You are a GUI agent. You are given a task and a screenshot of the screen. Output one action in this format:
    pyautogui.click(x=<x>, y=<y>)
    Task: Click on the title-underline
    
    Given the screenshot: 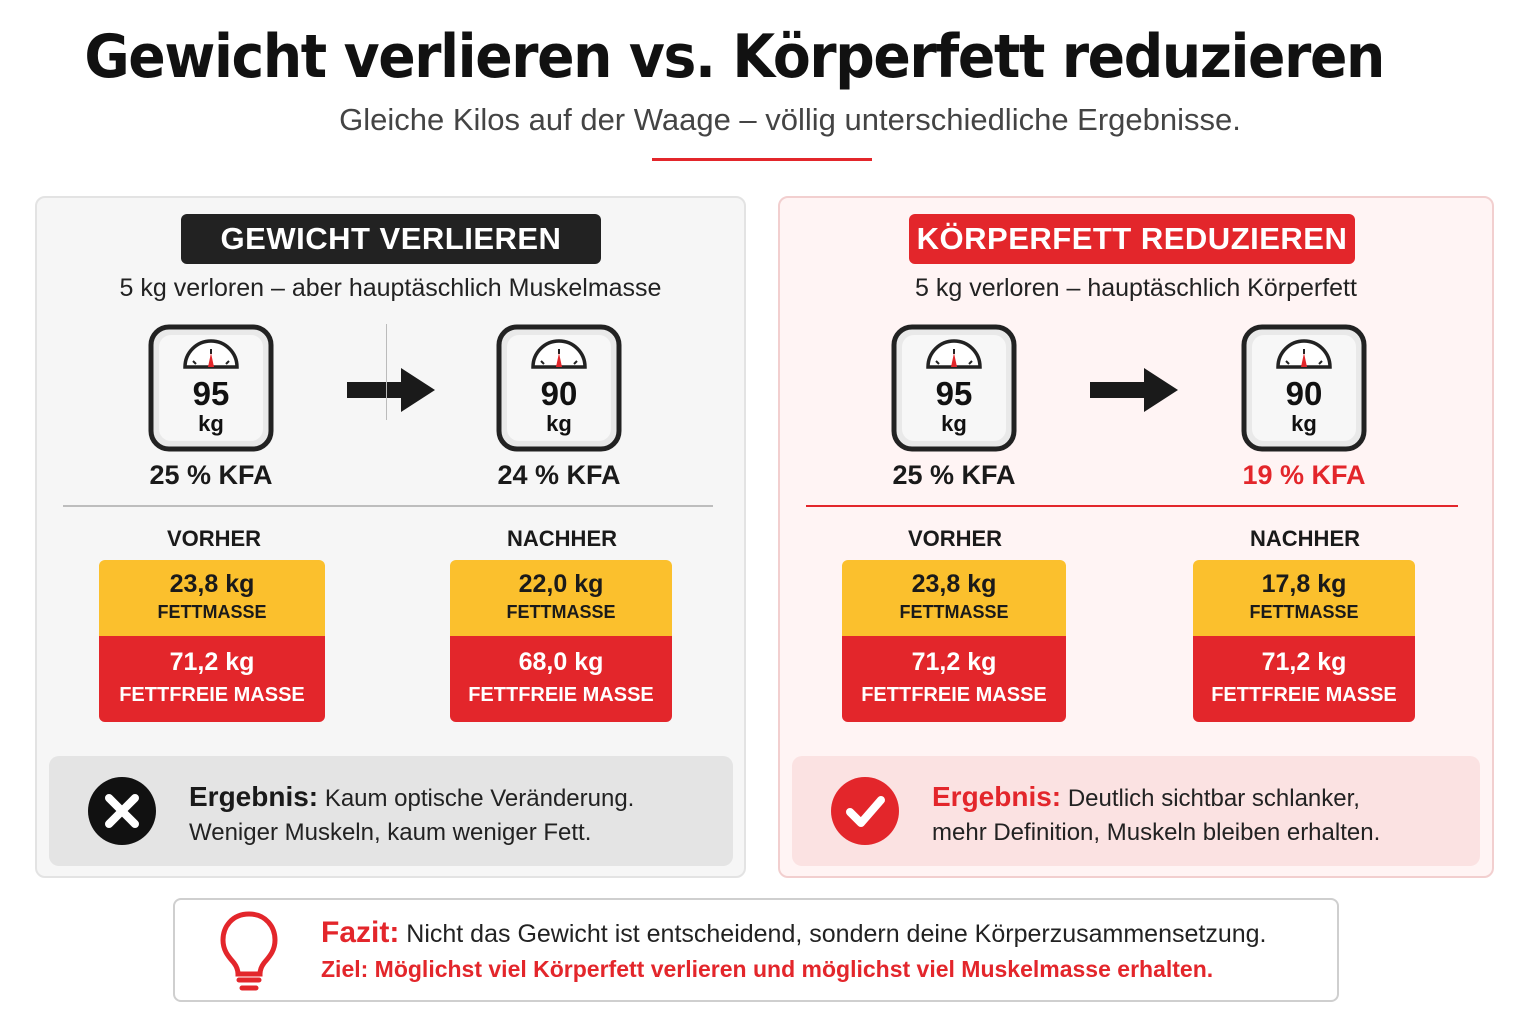 What is the action you would take?
    pyautogui.click(x=762, y=159)
    